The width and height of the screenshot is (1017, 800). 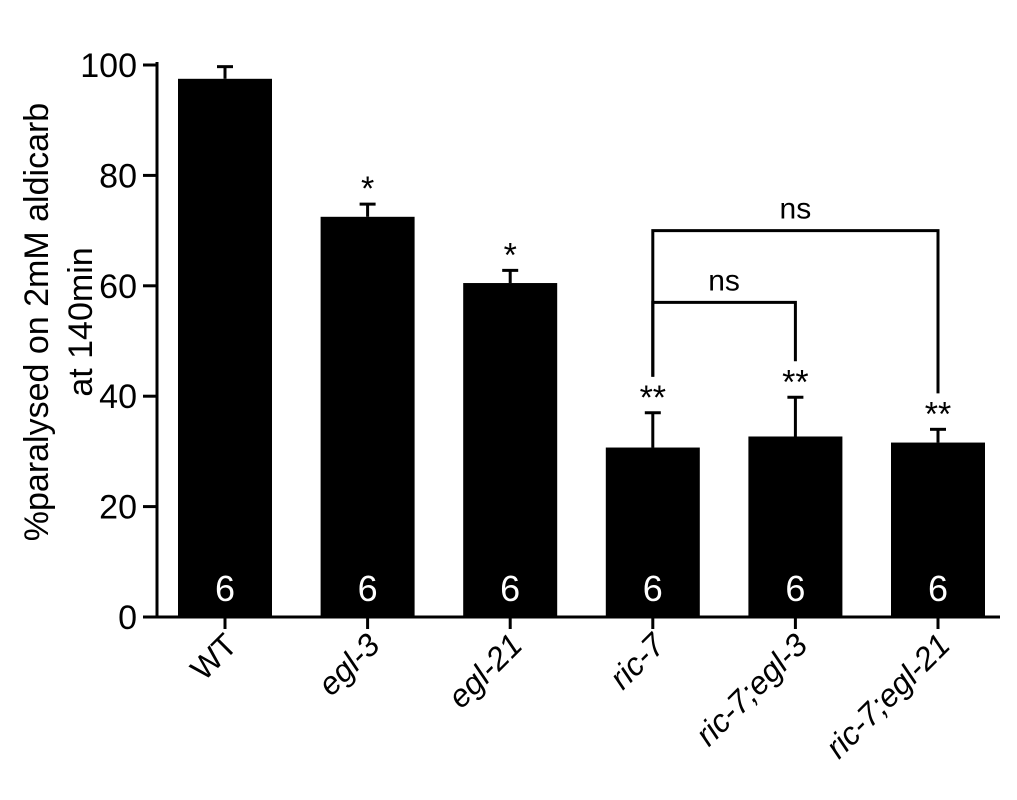 I want to click on y-tick-label: 80, so click(x=118, y=176).